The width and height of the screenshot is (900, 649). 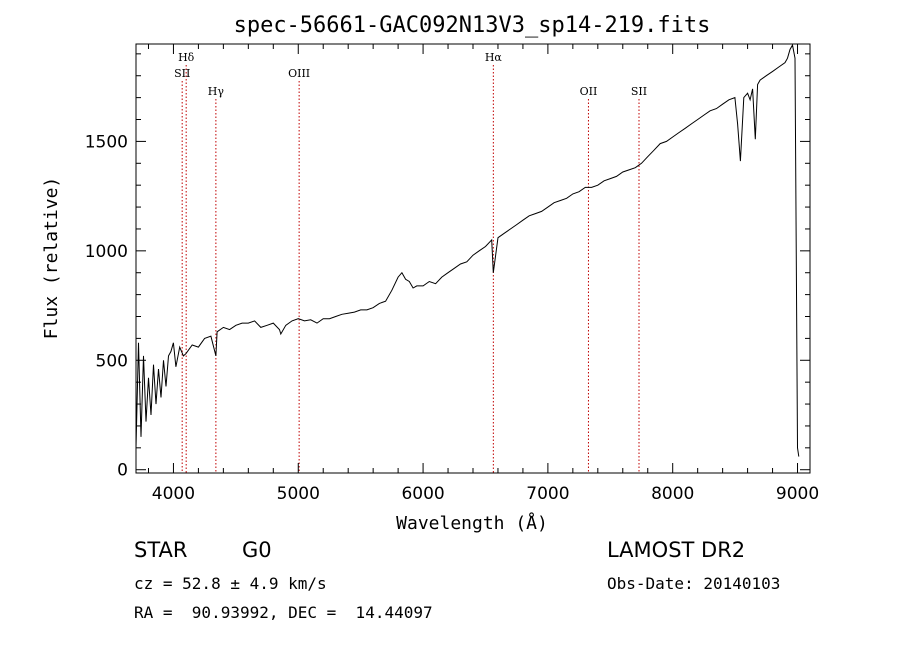 I want to click on emission-line-label: Hδ, so click(x=186, y=57).